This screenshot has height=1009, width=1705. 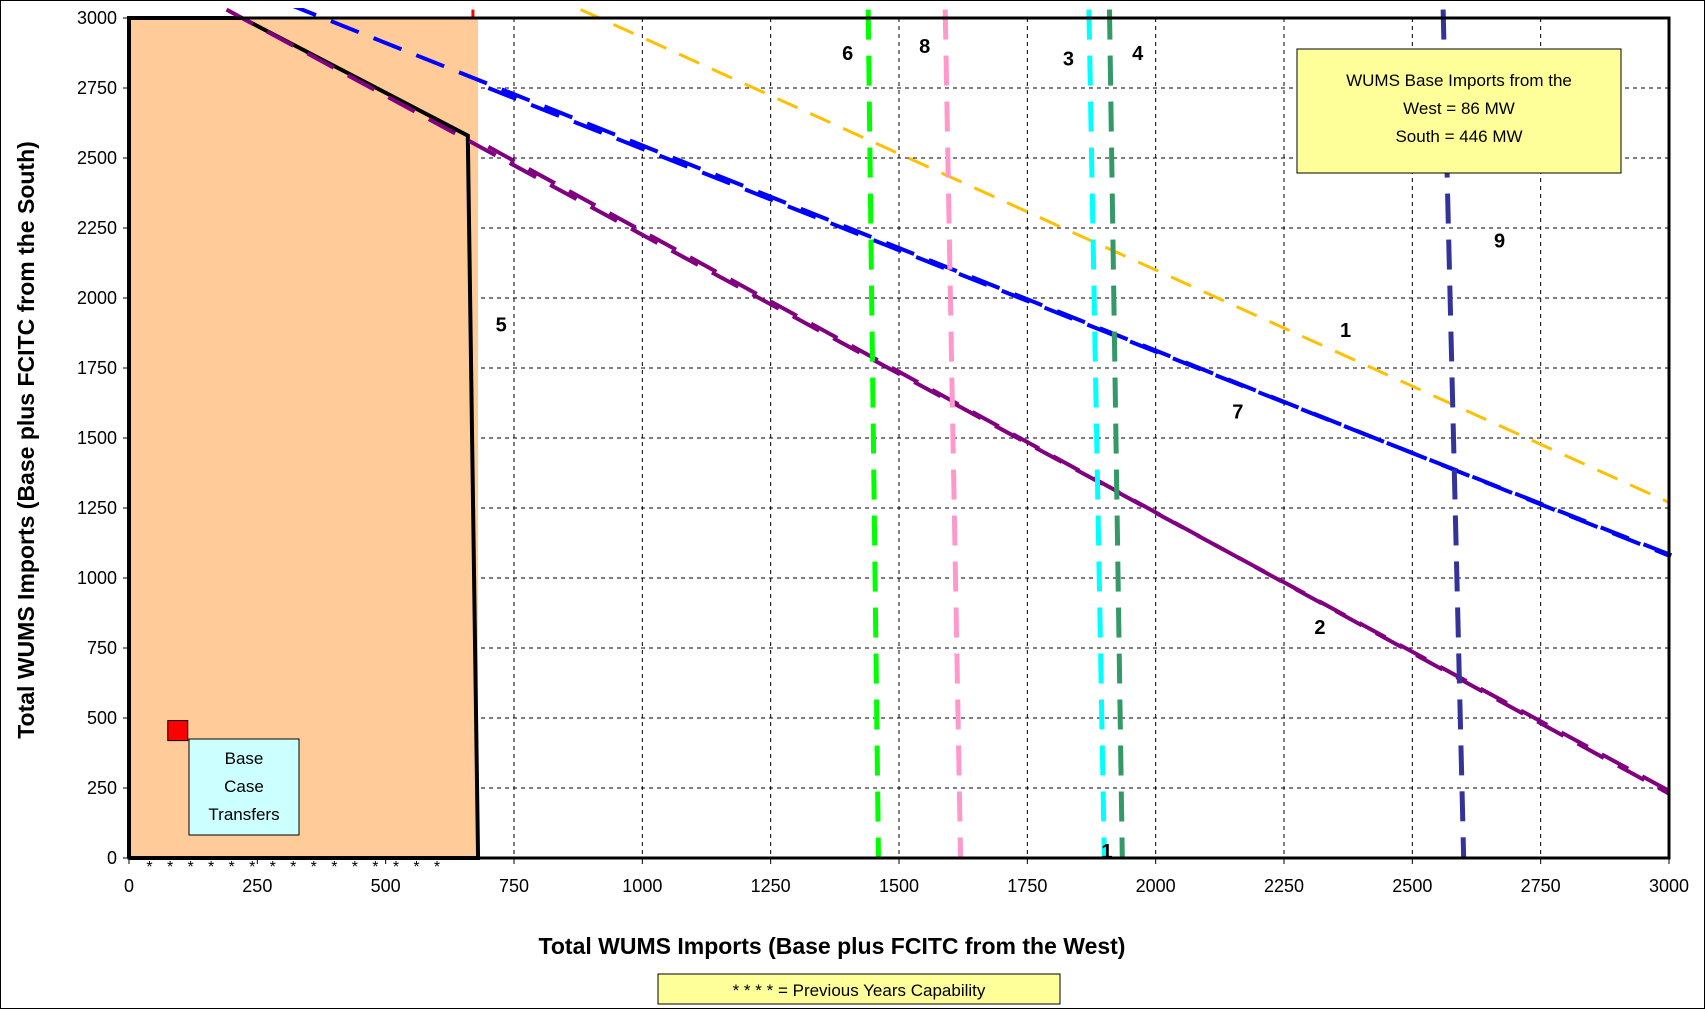 I want to click on base-case-line-1: Base, so click(x=244, y=758).